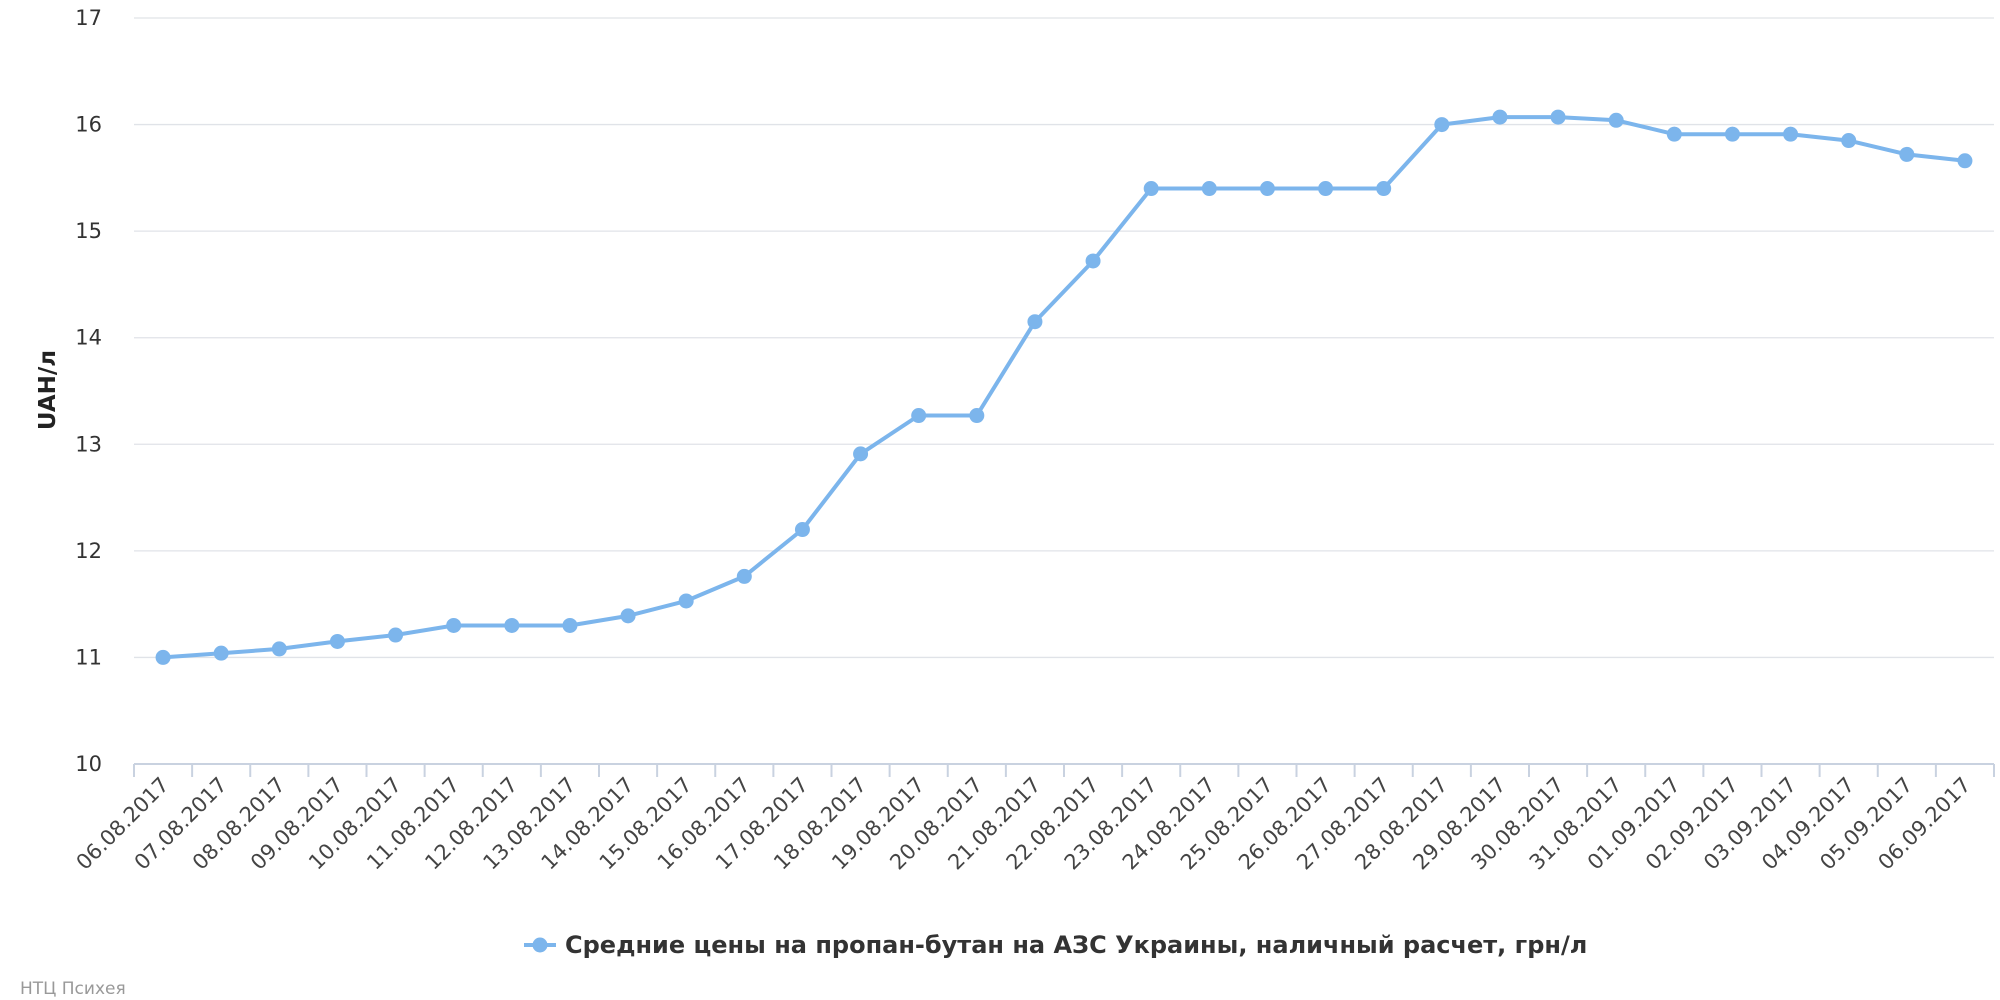 The image size is (2000, 1000). I want to click on y-axis: 10 11 12 13 14 15 16 17, so click(88, 391).